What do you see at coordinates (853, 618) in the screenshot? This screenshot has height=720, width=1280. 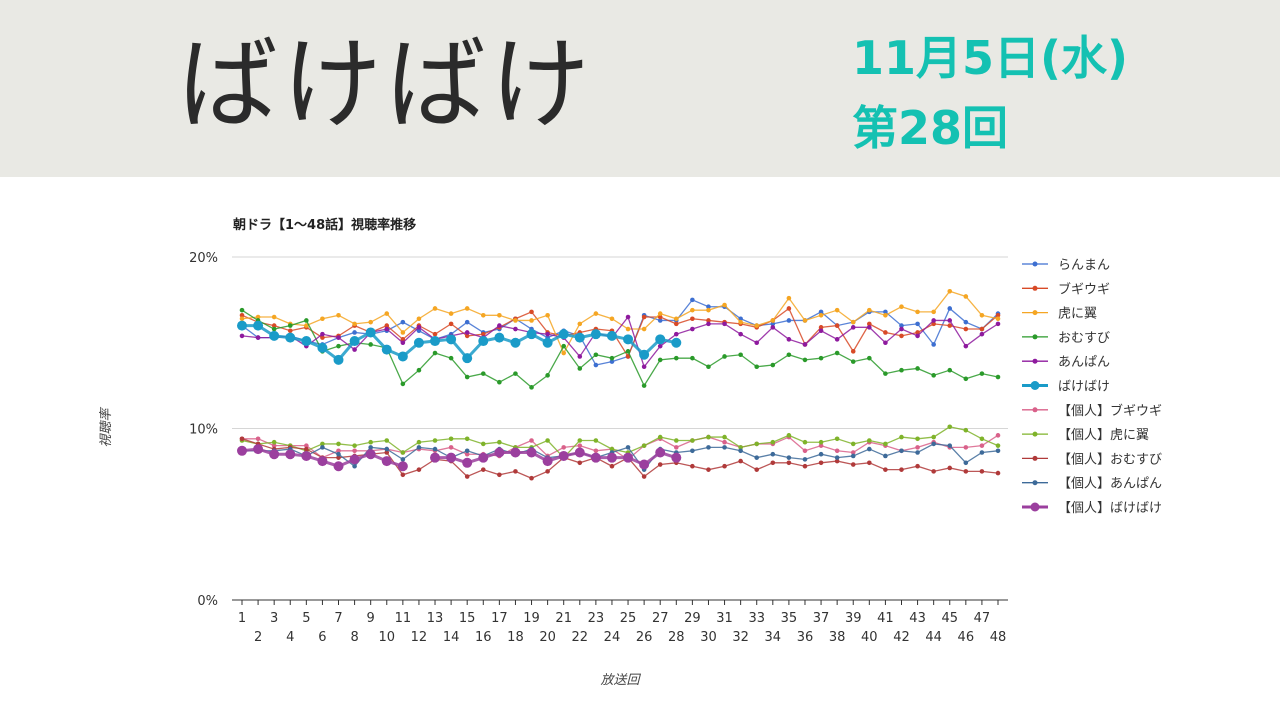 I see `x-tick-label: 39` at bounding box center [853, 618].